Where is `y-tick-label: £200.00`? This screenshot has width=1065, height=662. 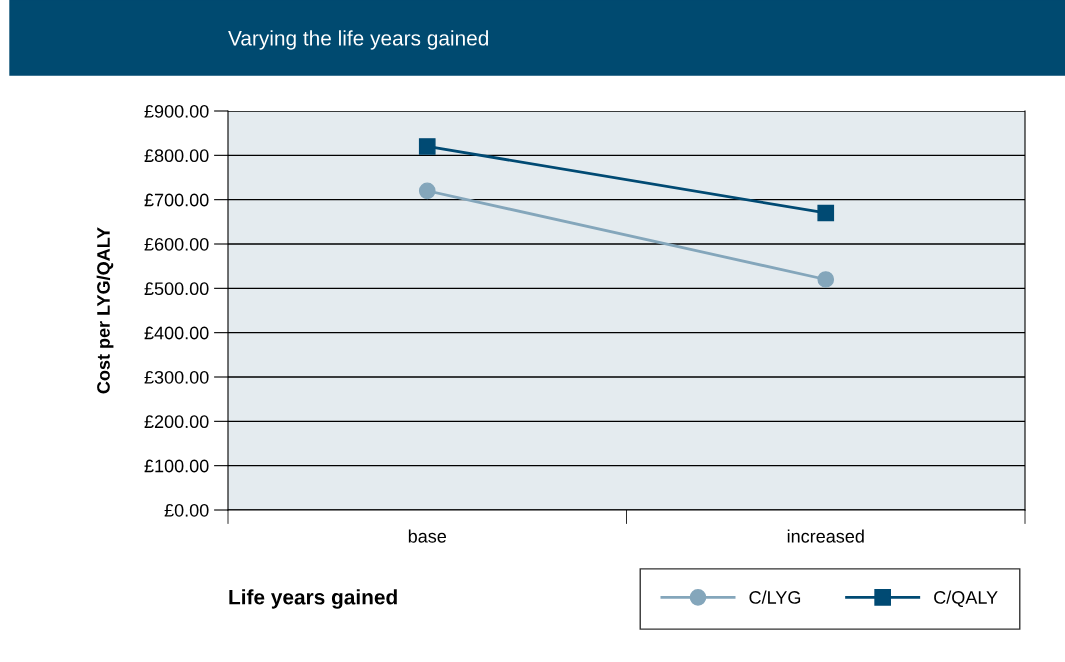 y-tick-label: £200.00 is located at coordinates (176, 422).